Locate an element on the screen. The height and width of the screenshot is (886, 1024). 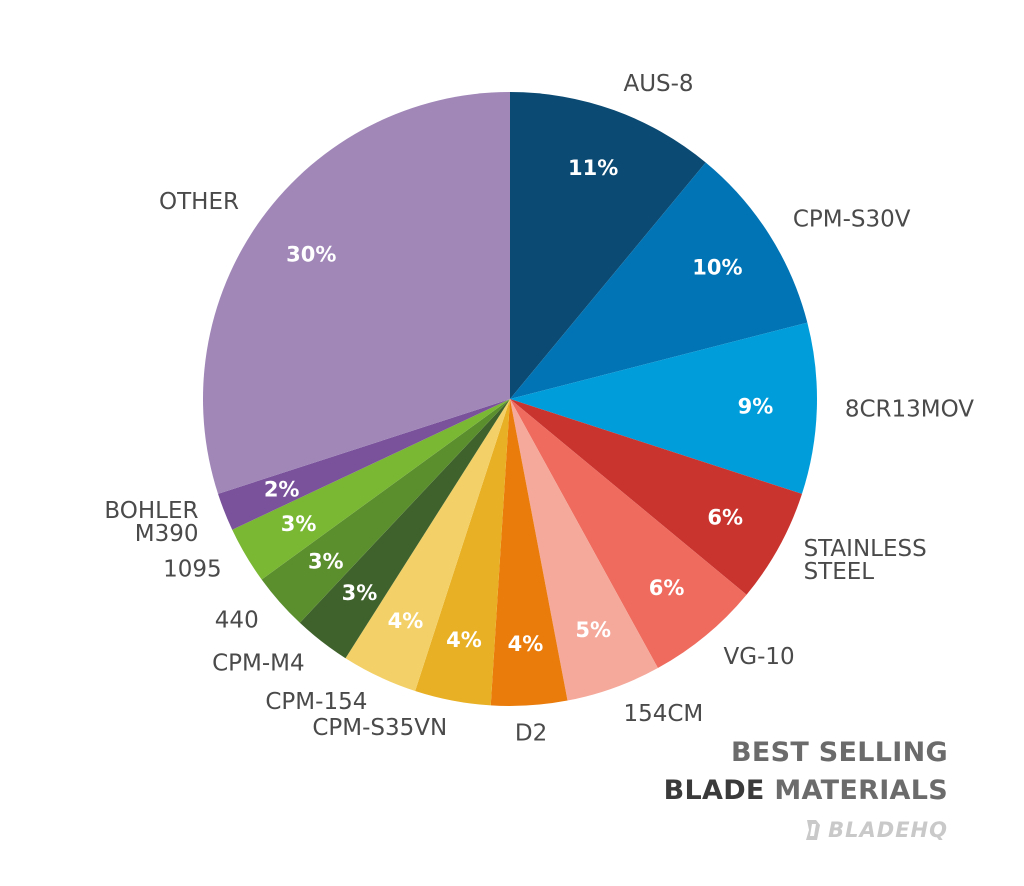
category-label: D2 is located at coordinates (531, 733).